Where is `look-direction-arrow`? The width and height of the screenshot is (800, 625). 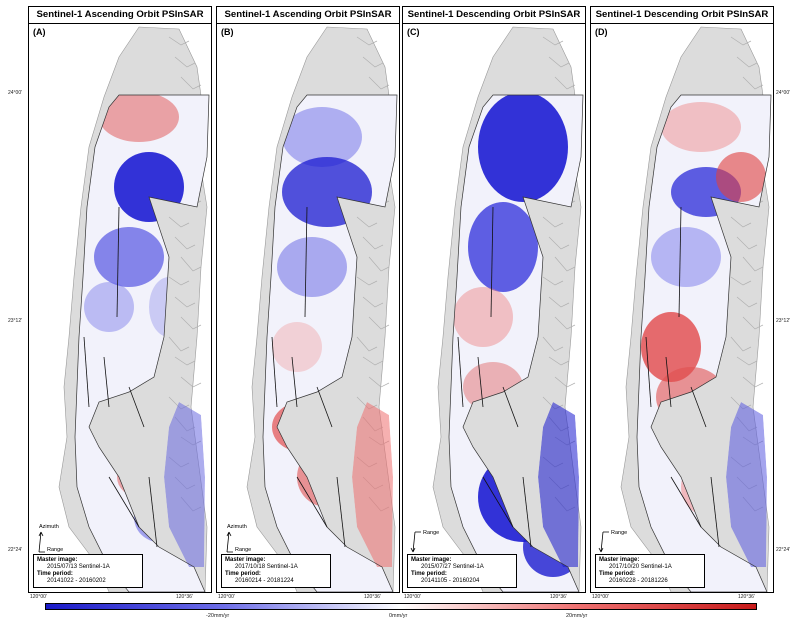 look-direction-arrow is located at coordinates (415, 542).